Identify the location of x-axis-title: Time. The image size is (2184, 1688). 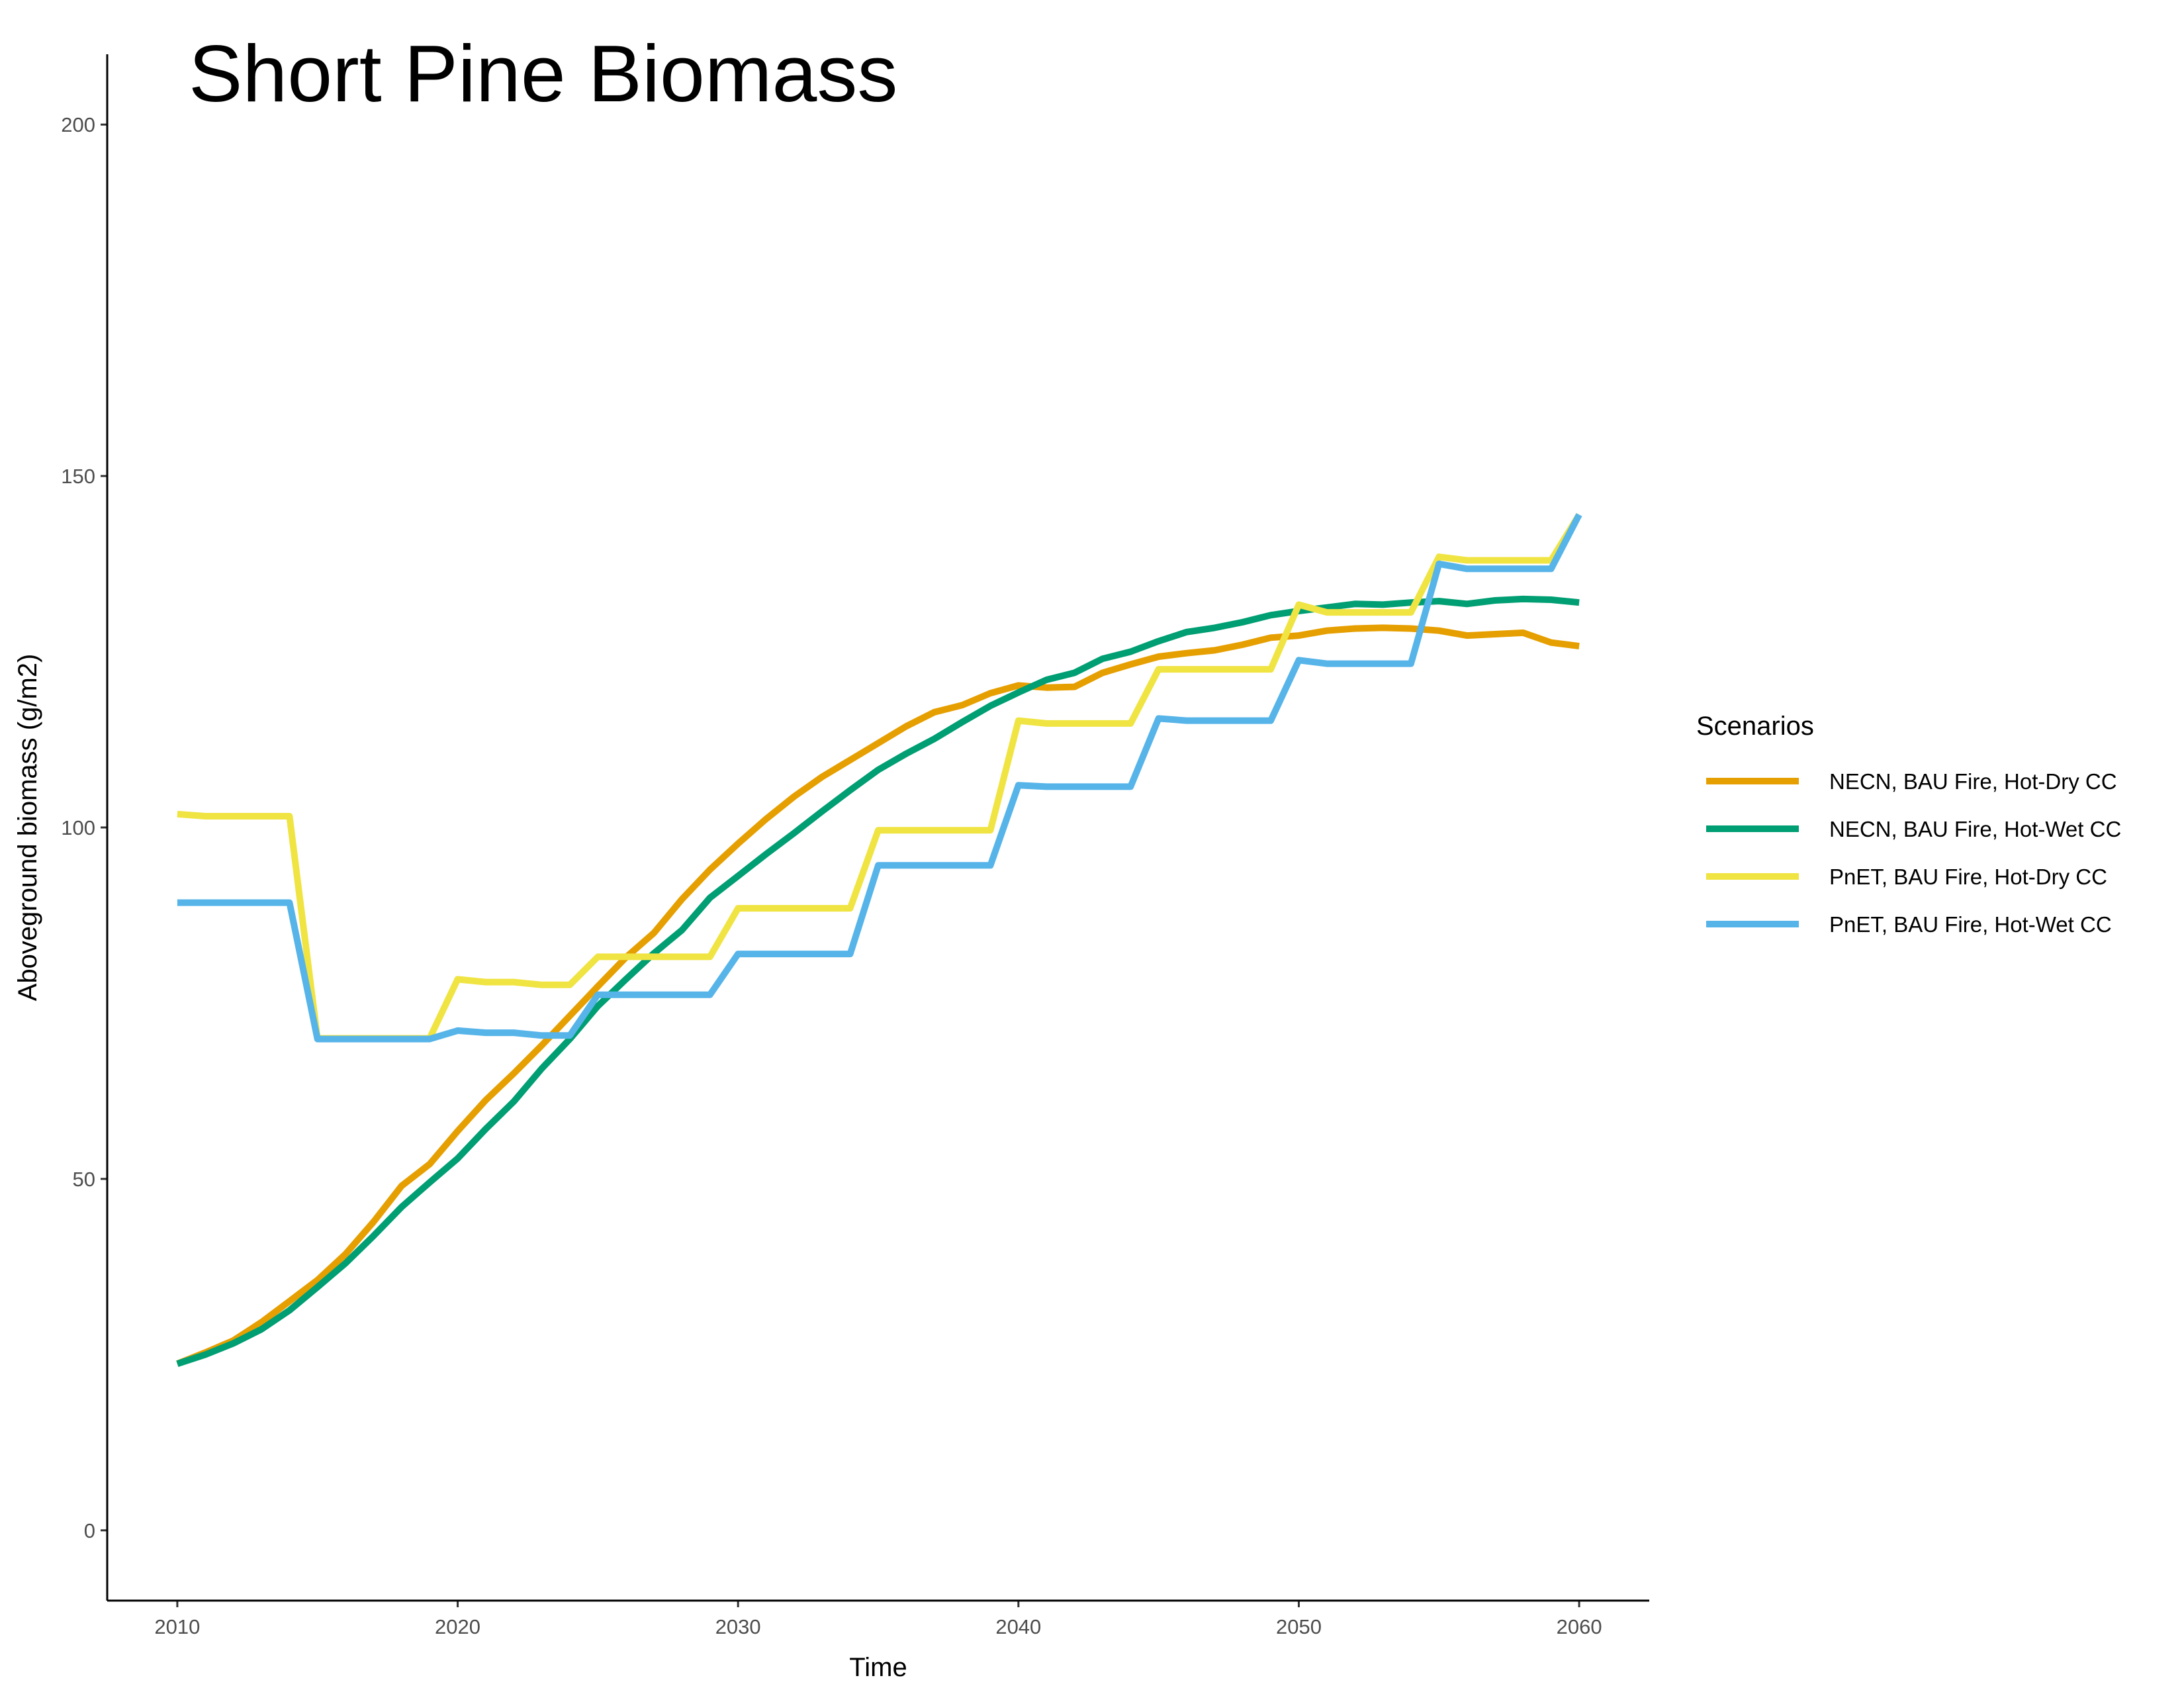
(878, 1667).